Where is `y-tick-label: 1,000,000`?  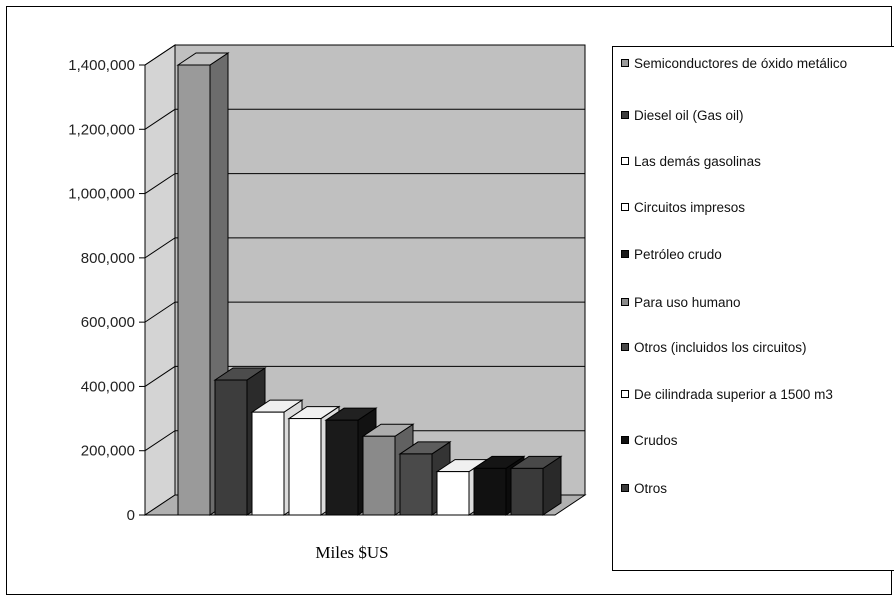
y-tick-label: 1,000,000 is located at coordinates (101, 194).